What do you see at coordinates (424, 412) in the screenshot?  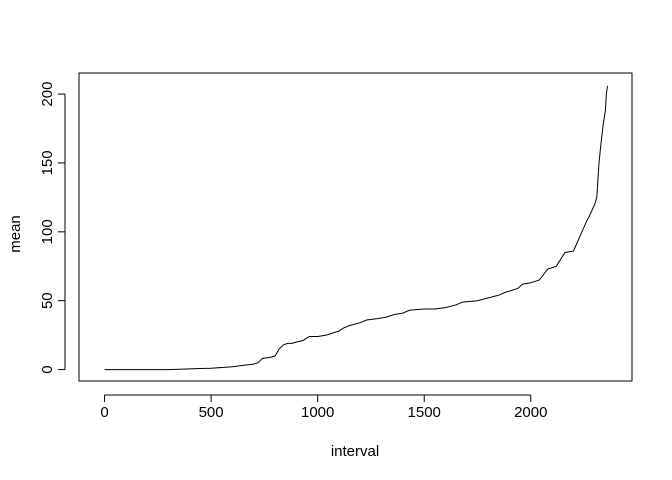 I see `x-tick-label: 1500` at bounding box center [424, 412].